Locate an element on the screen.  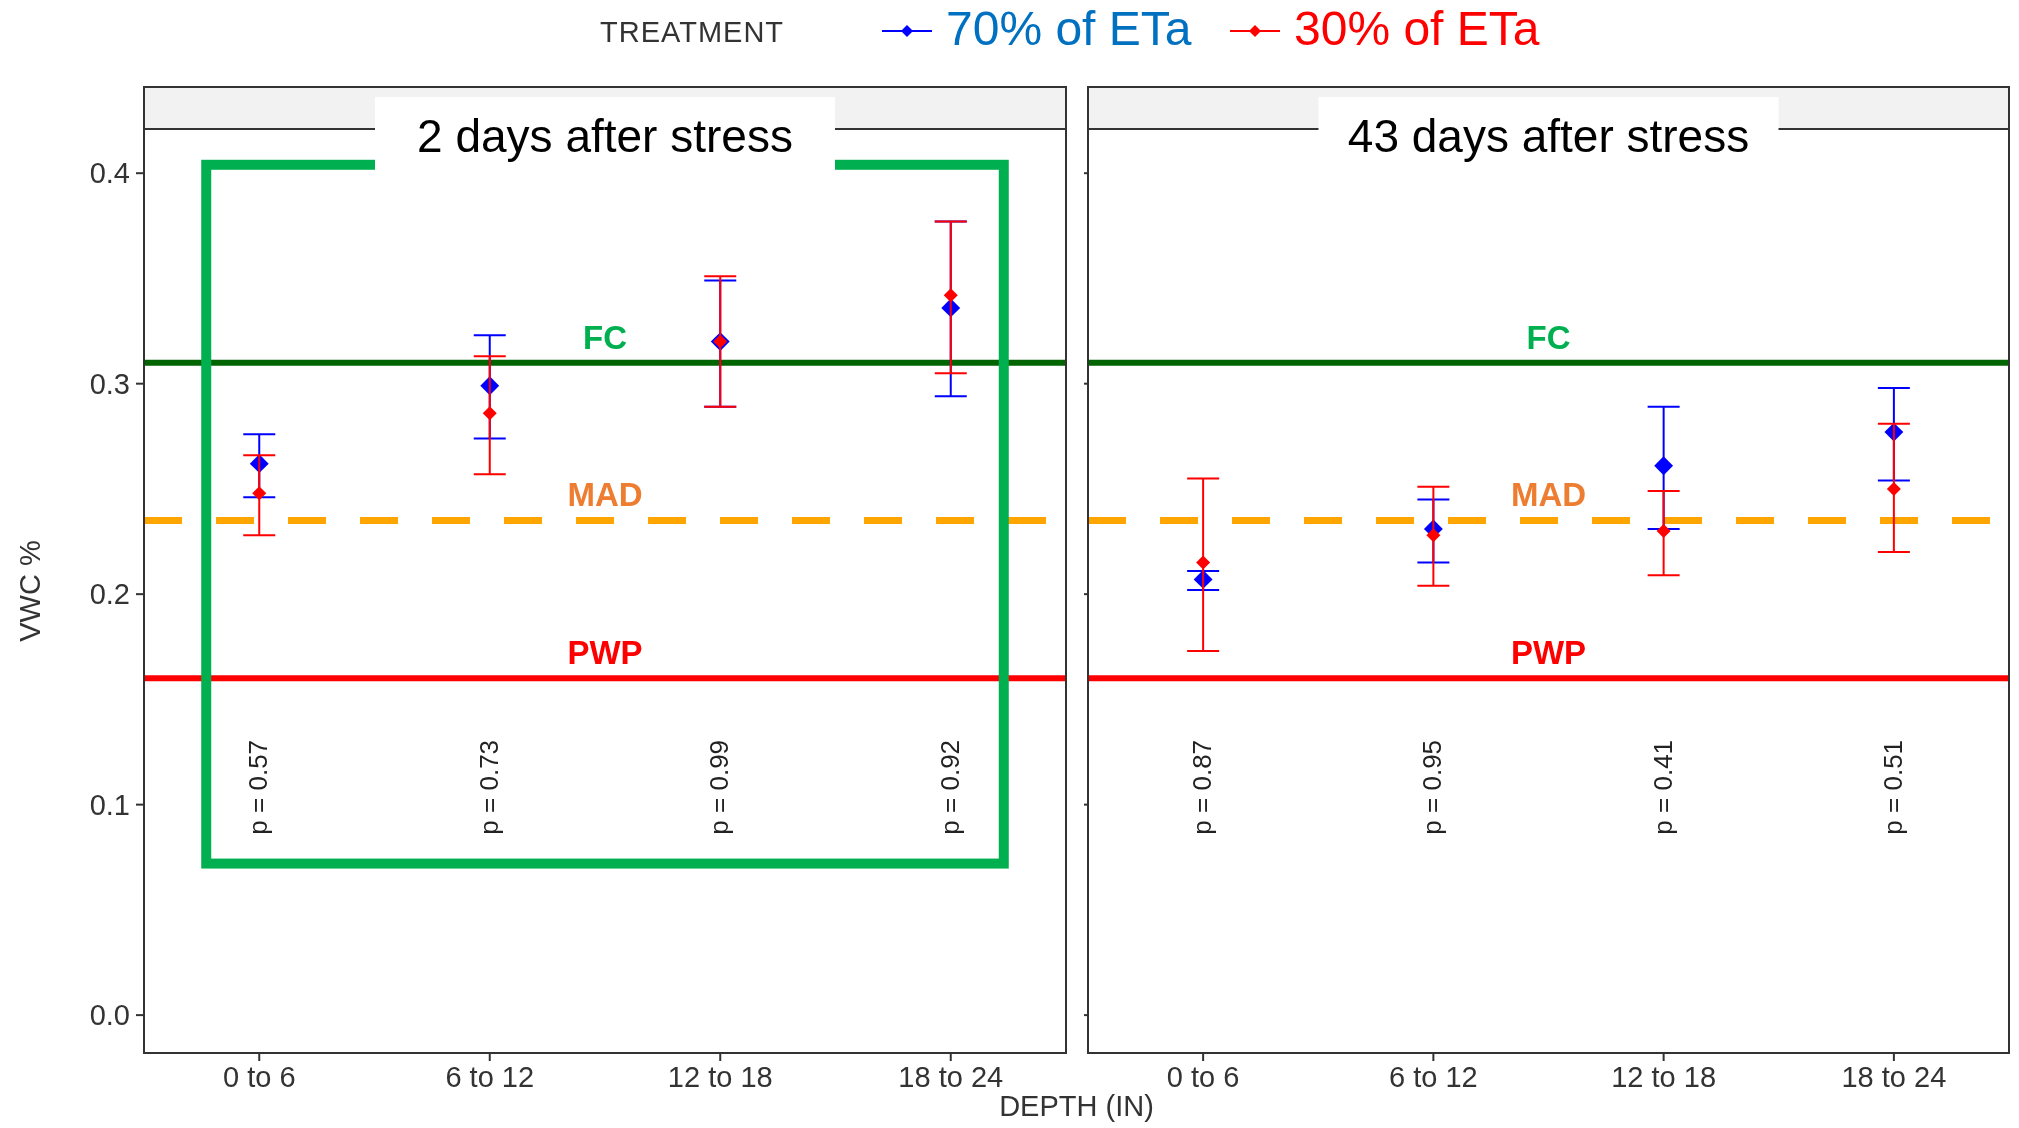
y-tick-label: 0.2 is located at coordinates (109, 594).